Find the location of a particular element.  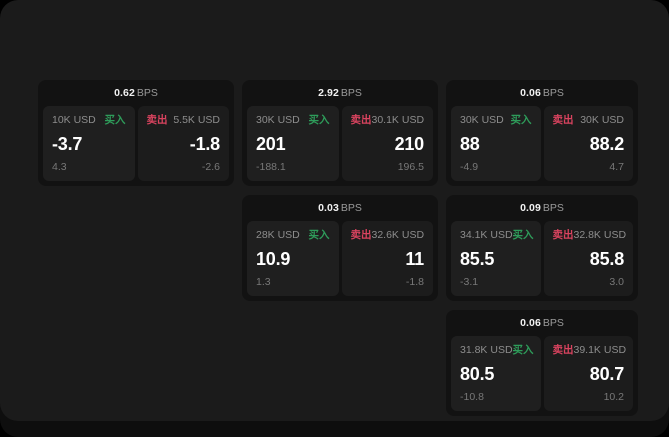

quote-card: 0.03 BPS 28K USD 买入 10.9 1.3 is located at coordinates (340, 248).